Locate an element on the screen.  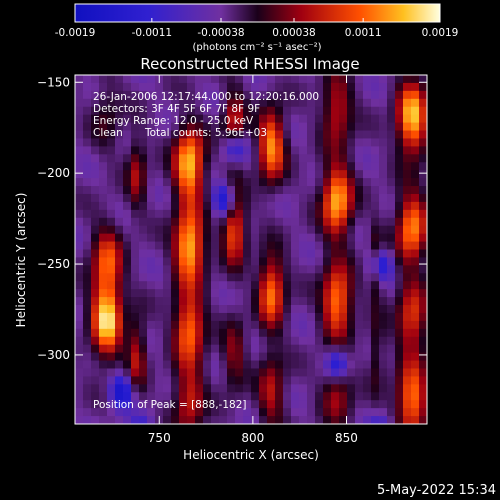
annotation-time: 26-Jan-2006 12:17:44.000 to 12:20:16.000 is located at coordinates (206, 97).